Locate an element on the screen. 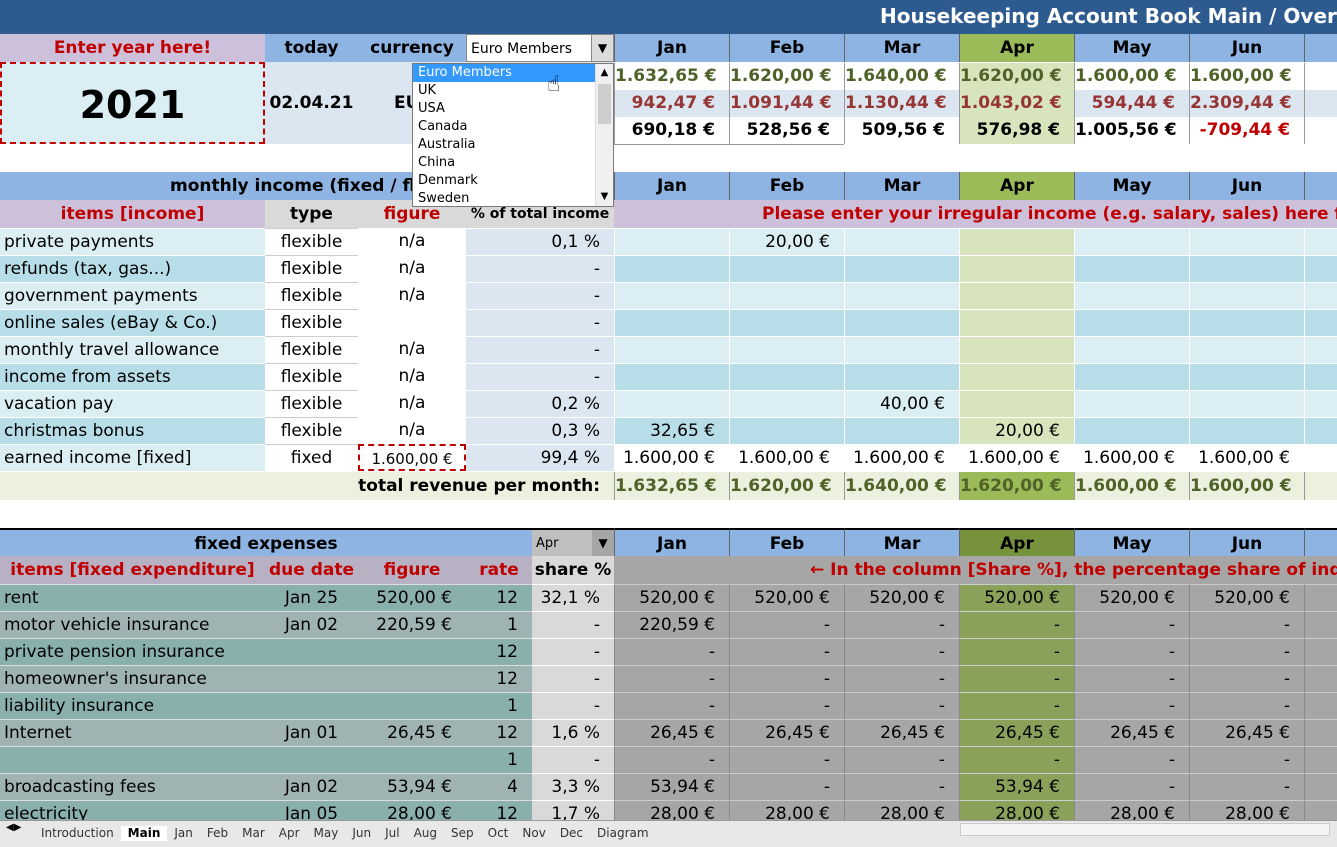 This screenshot has width=1337, height=847. total-revenue-6: 1.6 is located at coordinates (1320, 486).